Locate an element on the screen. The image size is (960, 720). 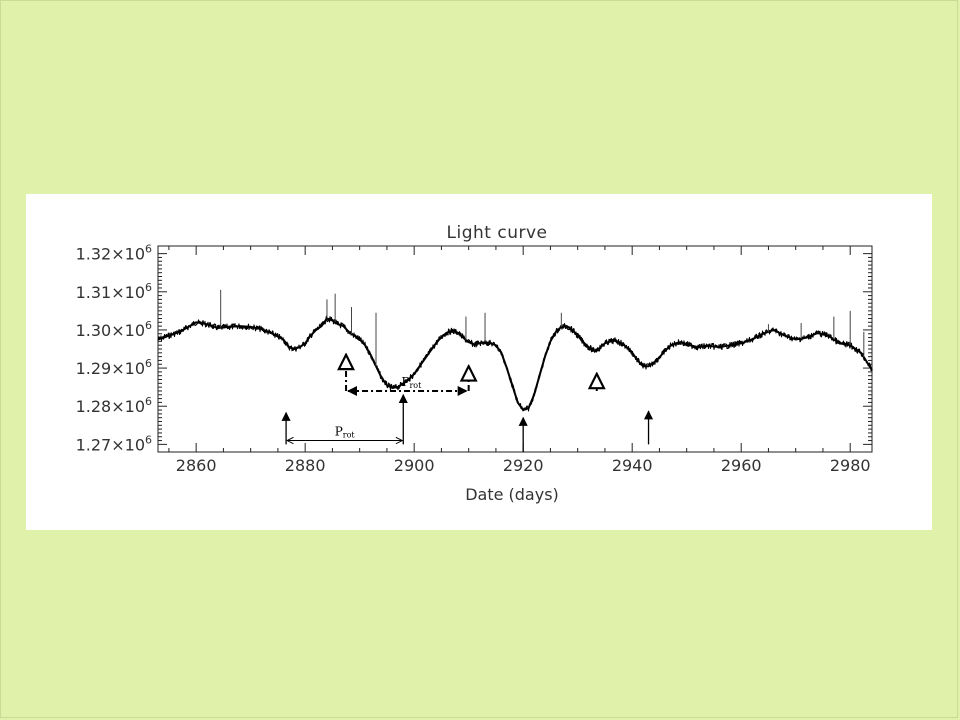
y-tick-label: 1.27×10⁶ is located at coordinates (114, 443).